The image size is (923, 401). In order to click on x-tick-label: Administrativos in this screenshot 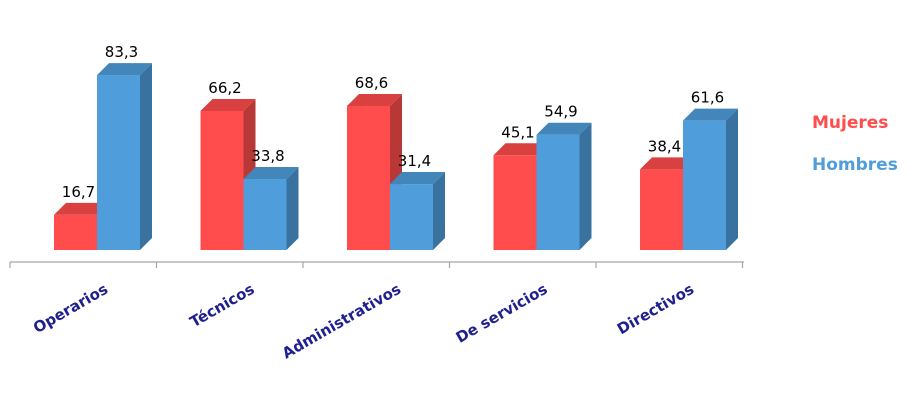, I will do `click(341, 321)`.